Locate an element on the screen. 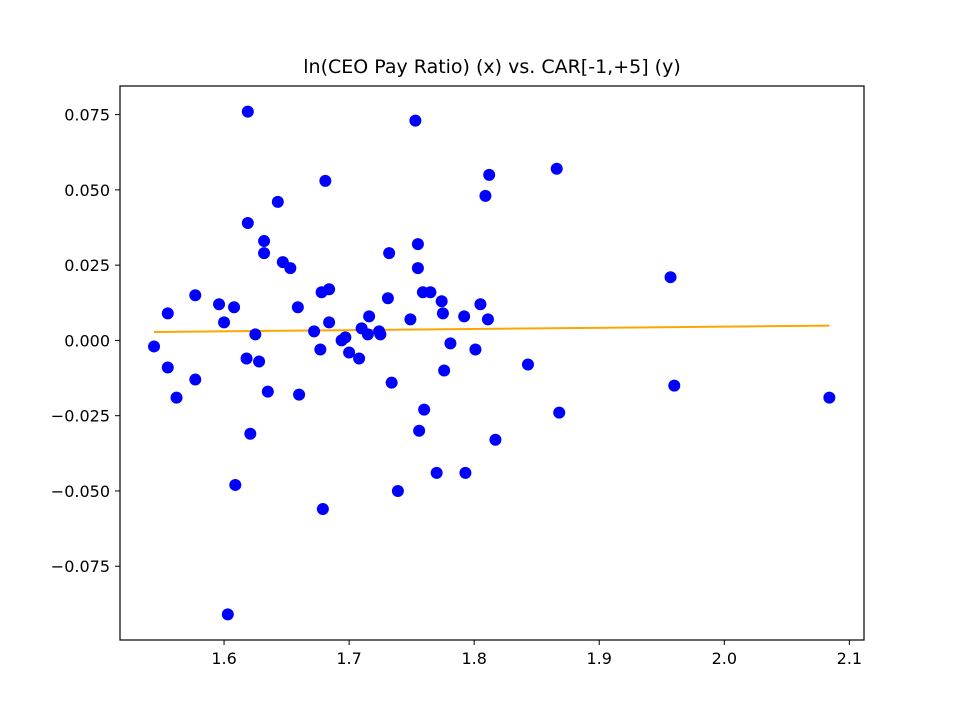 The height and width of the screenshot is (720, 960). regression-layer is located at coordinates (492, 328).